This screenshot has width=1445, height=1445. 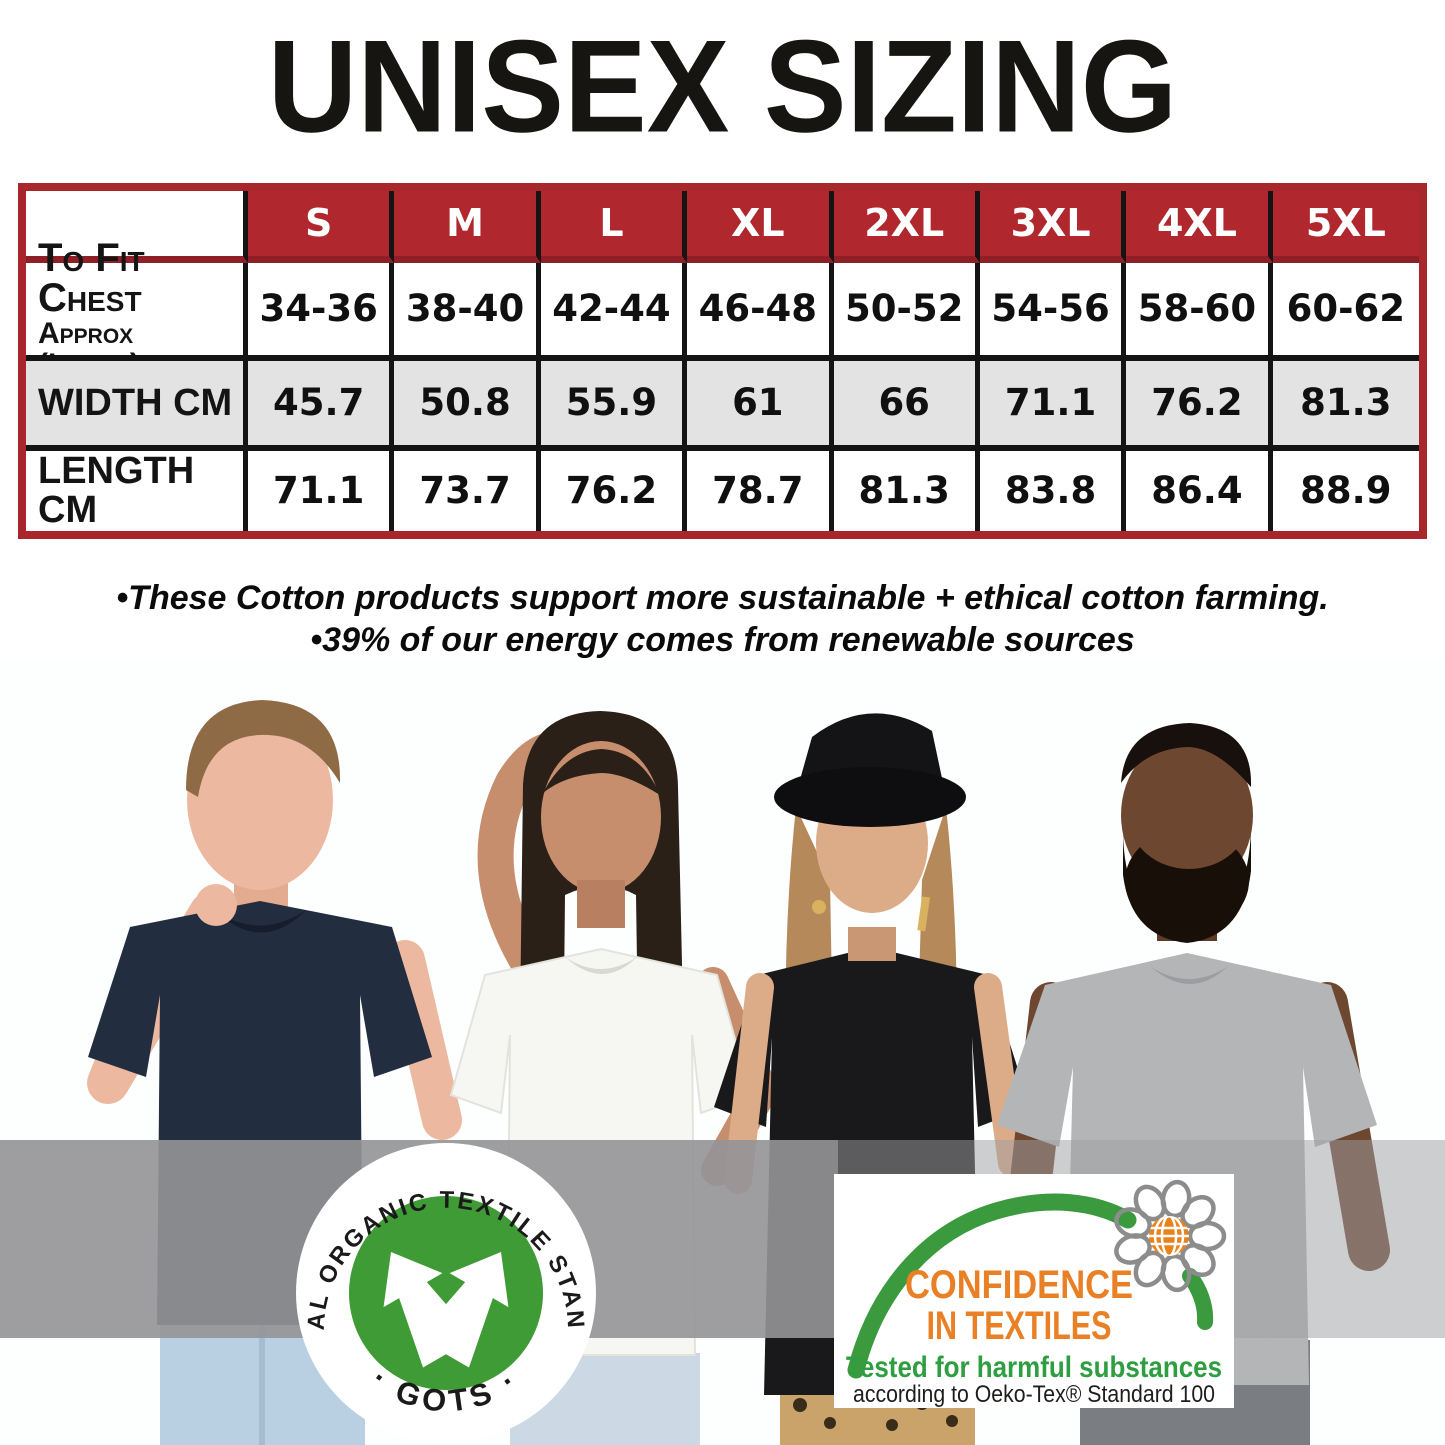 I want to click on table-cell: 34-36, so click(x=321, y=308).